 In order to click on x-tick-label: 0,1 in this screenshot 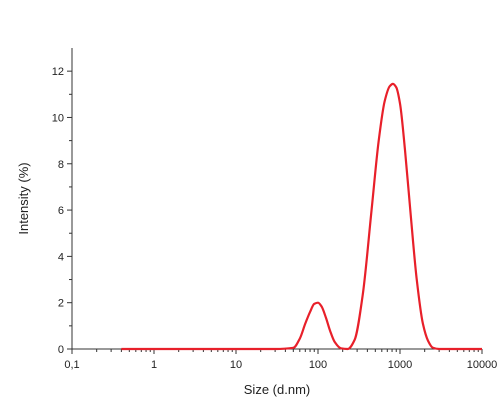, I will do `click(71, 365)`.